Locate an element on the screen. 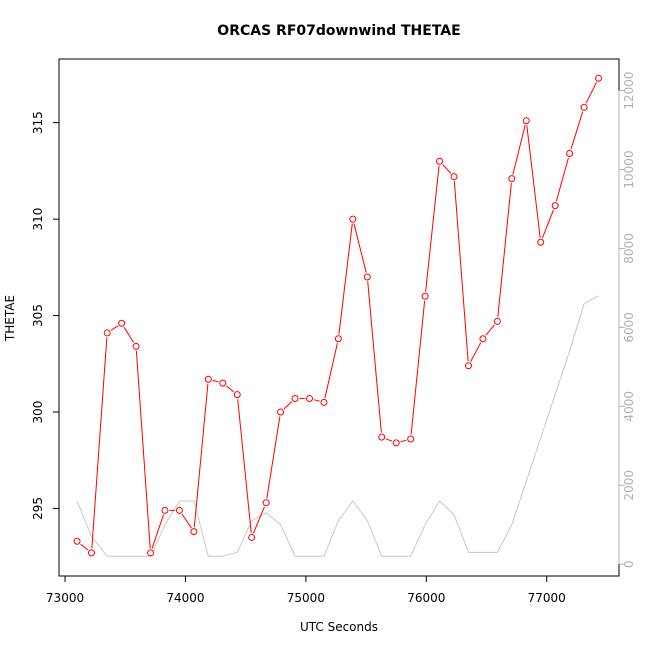 Image resolution: width=650 pixels, height=650 pixels. y-tick-label: 300 is located at coordinates (38, 412).